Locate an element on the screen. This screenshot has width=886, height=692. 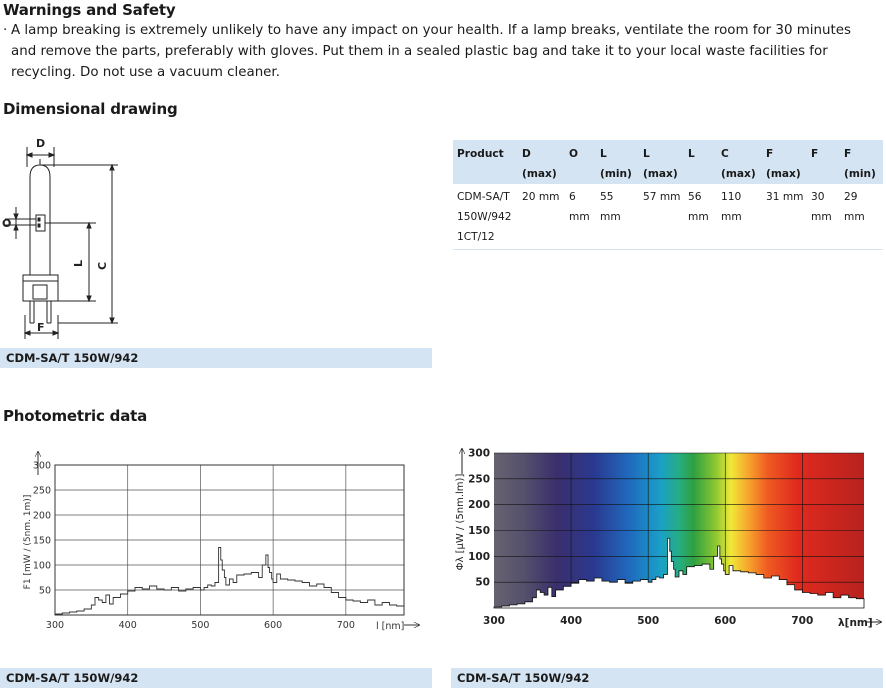
x-axis-label-left: l [nm] is located at coordinates (390, 626).